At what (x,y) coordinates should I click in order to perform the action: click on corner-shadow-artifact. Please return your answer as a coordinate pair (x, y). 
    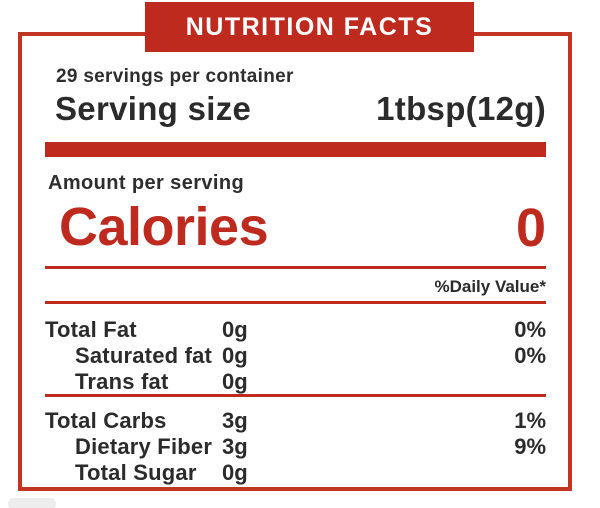
    Looking at the image, I should click on (32, 503).